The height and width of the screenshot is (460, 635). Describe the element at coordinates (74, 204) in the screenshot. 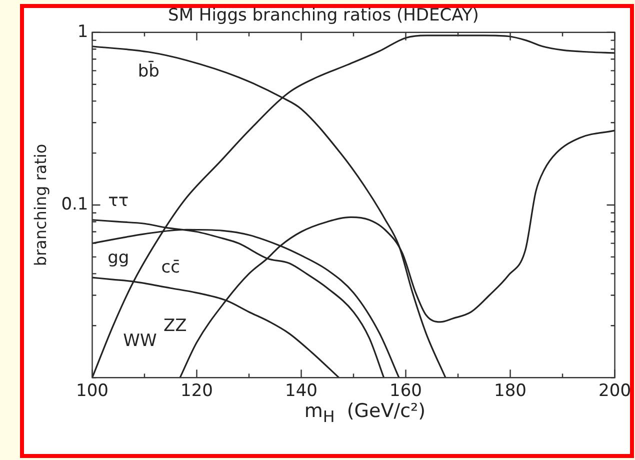

I see `y-tick-label: 0.1` at that location.